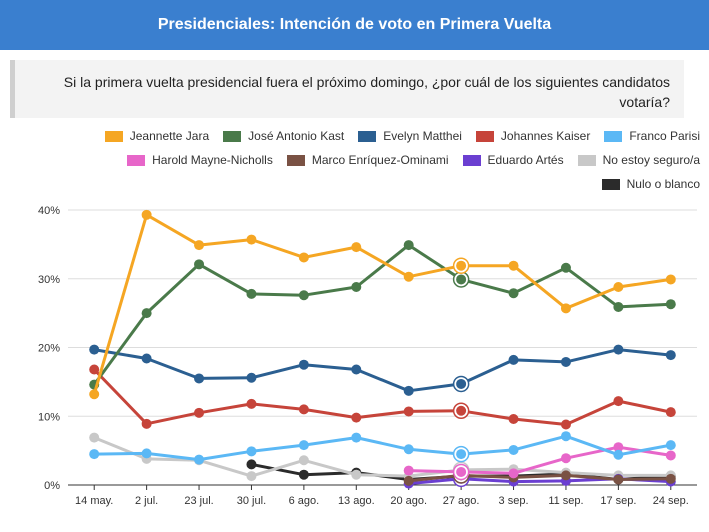 This screenshot has height=532, width=709. Describe the element at coordinates (212, 160) in the screenshot. I see `legend-label: Harold Mayne-Nicholls` at that location.